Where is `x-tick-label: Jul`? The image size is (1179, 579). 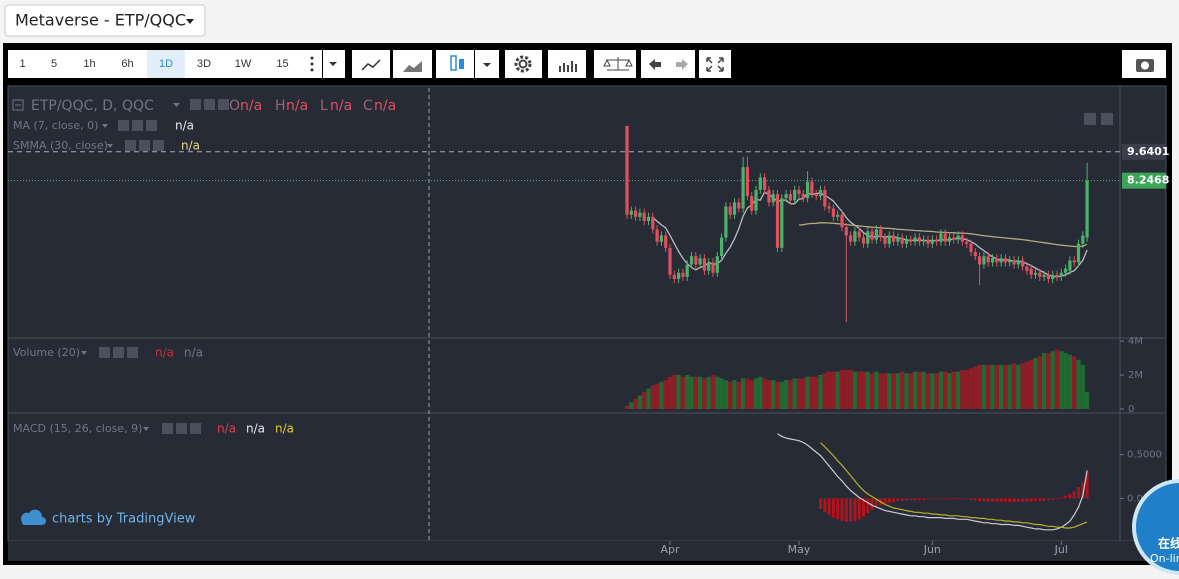
x-tick-label: Jul is located at coordinates (1061, 549).